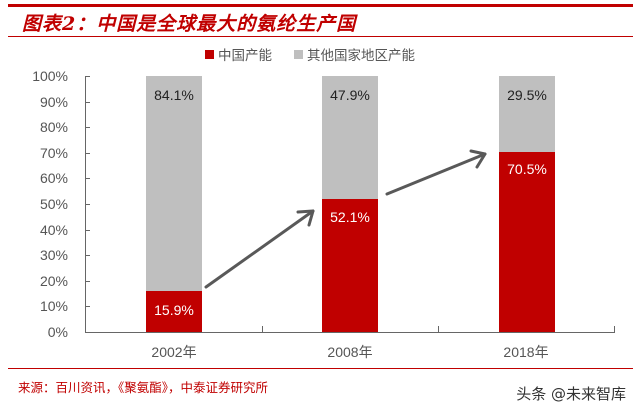 This screenshot has height=413, width=640. I want to click on ytick-label: 40%, so click(53, 229).